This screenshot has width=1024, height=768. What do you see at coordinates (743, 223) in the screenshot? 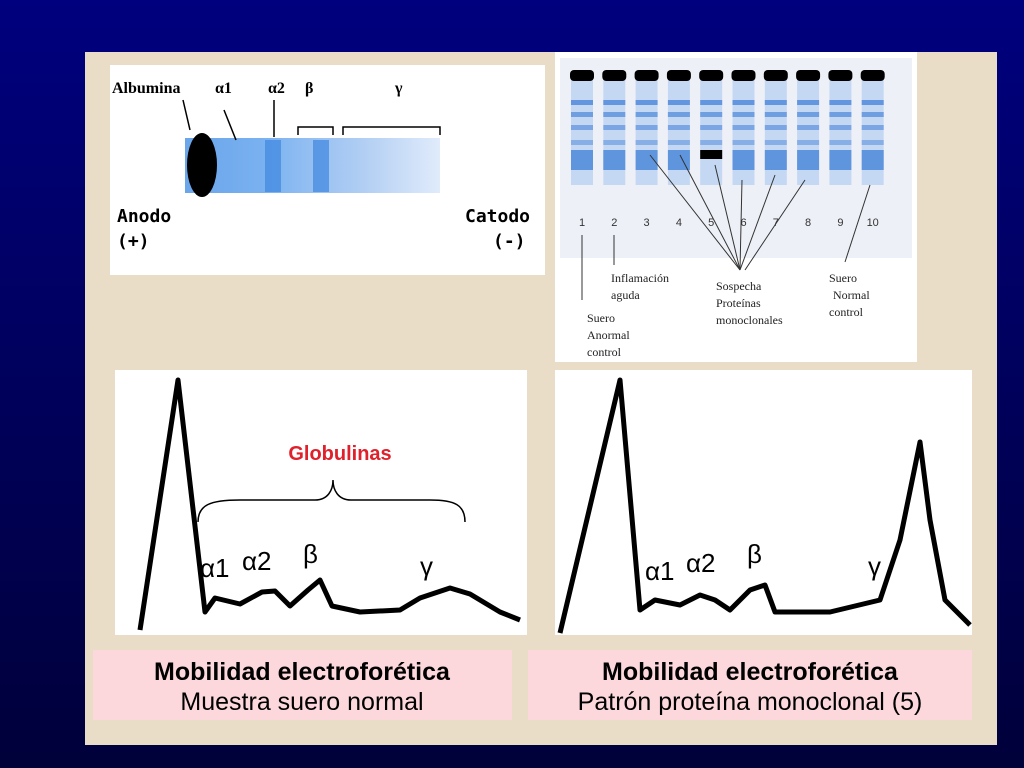
I see `lane-number: 6` at bounding box center [743, 223].